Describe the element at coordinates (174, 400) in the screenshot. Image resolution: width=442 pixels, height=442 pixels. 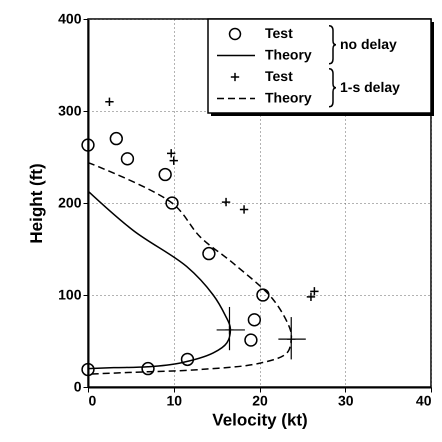
I see `x-tick-label: 10` at that location.